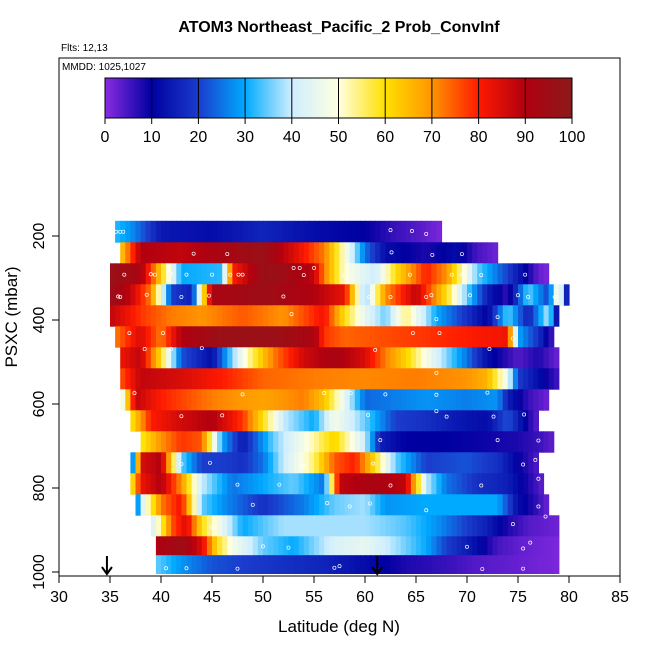 The image size is (650, 650). I want to click on colorbar-tick-label: 50, so click(339, 137).